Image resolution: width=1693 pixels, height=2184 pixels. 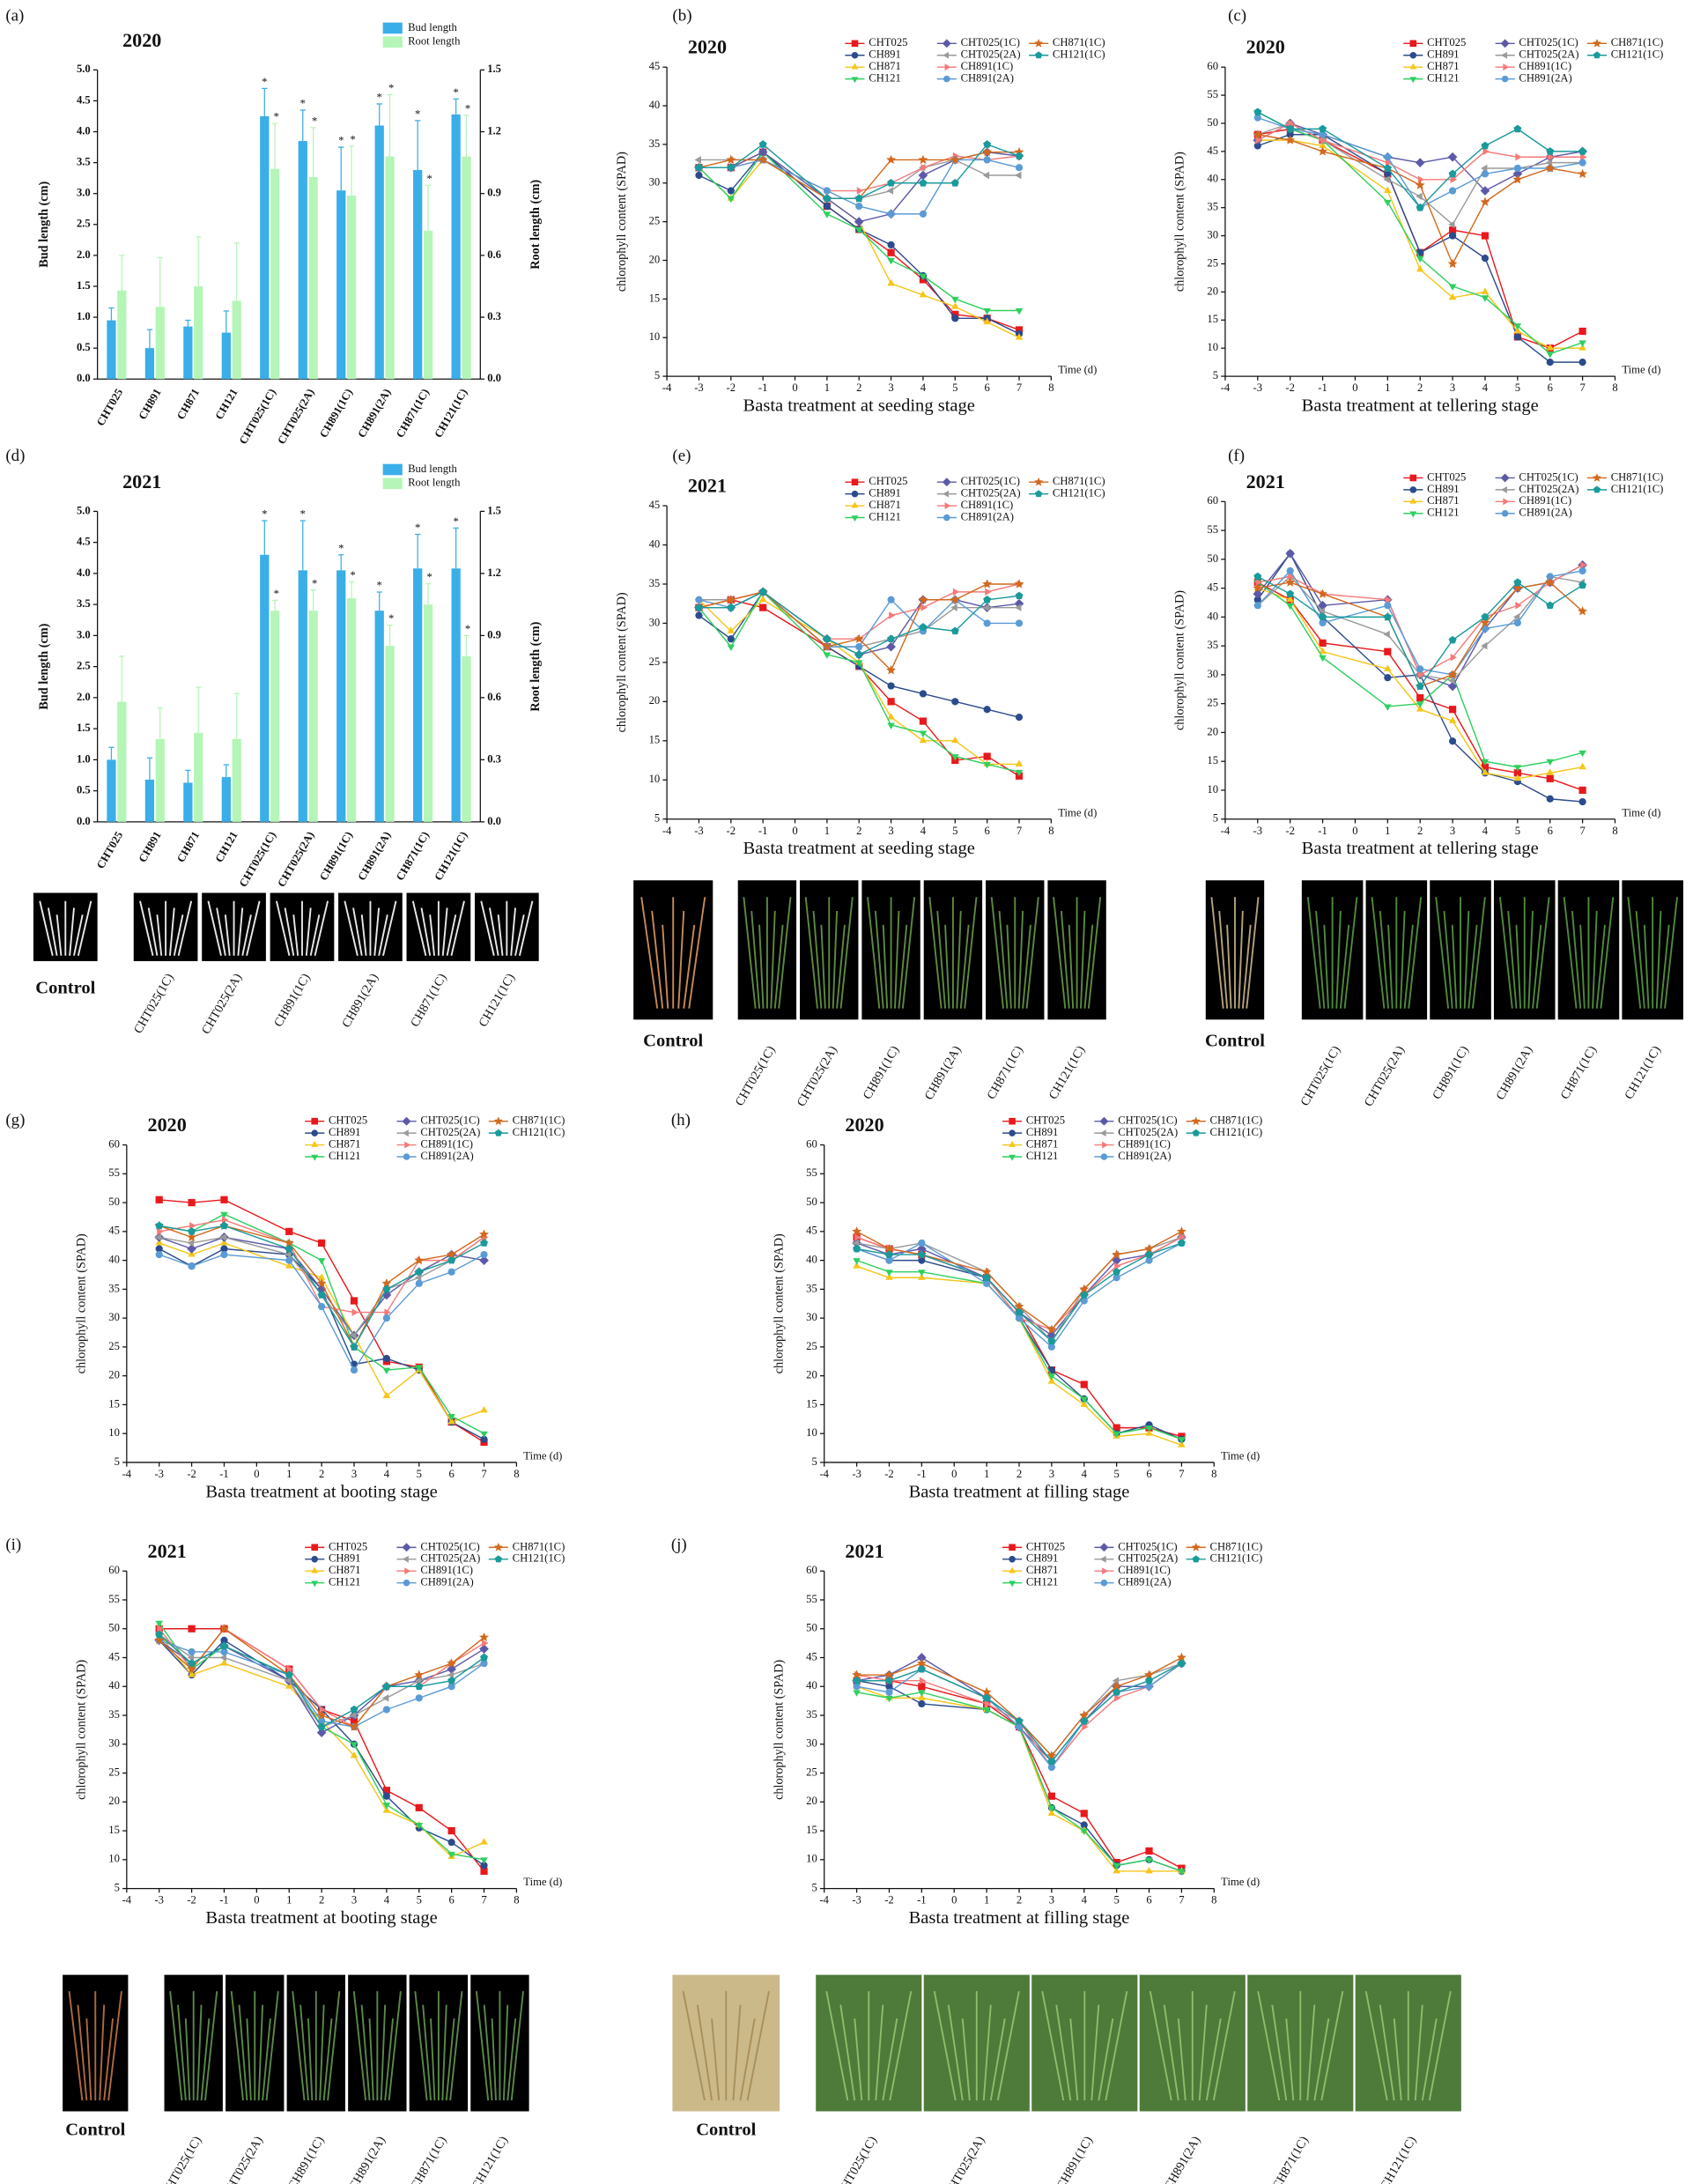 What do you see at coordinates (257, 859) in the screenshot?
I see `x-tick-label: CHT025(1C)` at bounding box center [257, 859].